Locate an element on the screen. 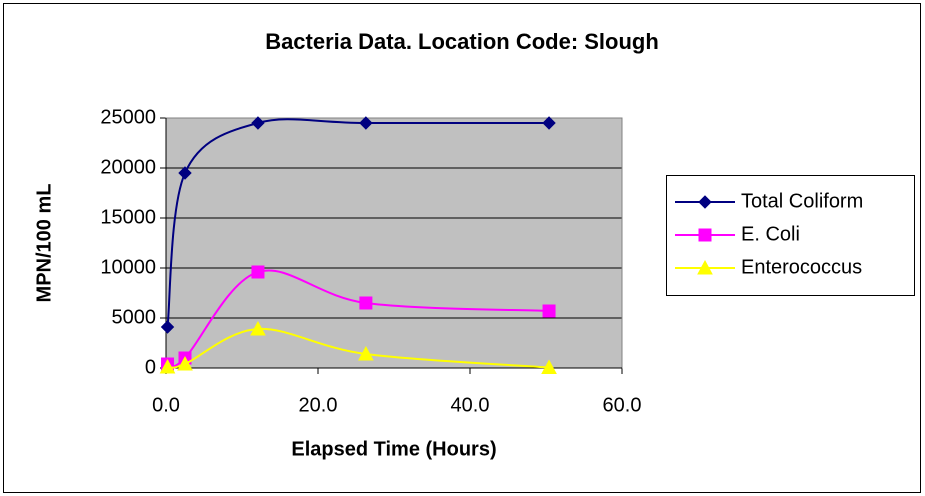  x-tick-label: 60.0 is located at coordinates (622, 405).